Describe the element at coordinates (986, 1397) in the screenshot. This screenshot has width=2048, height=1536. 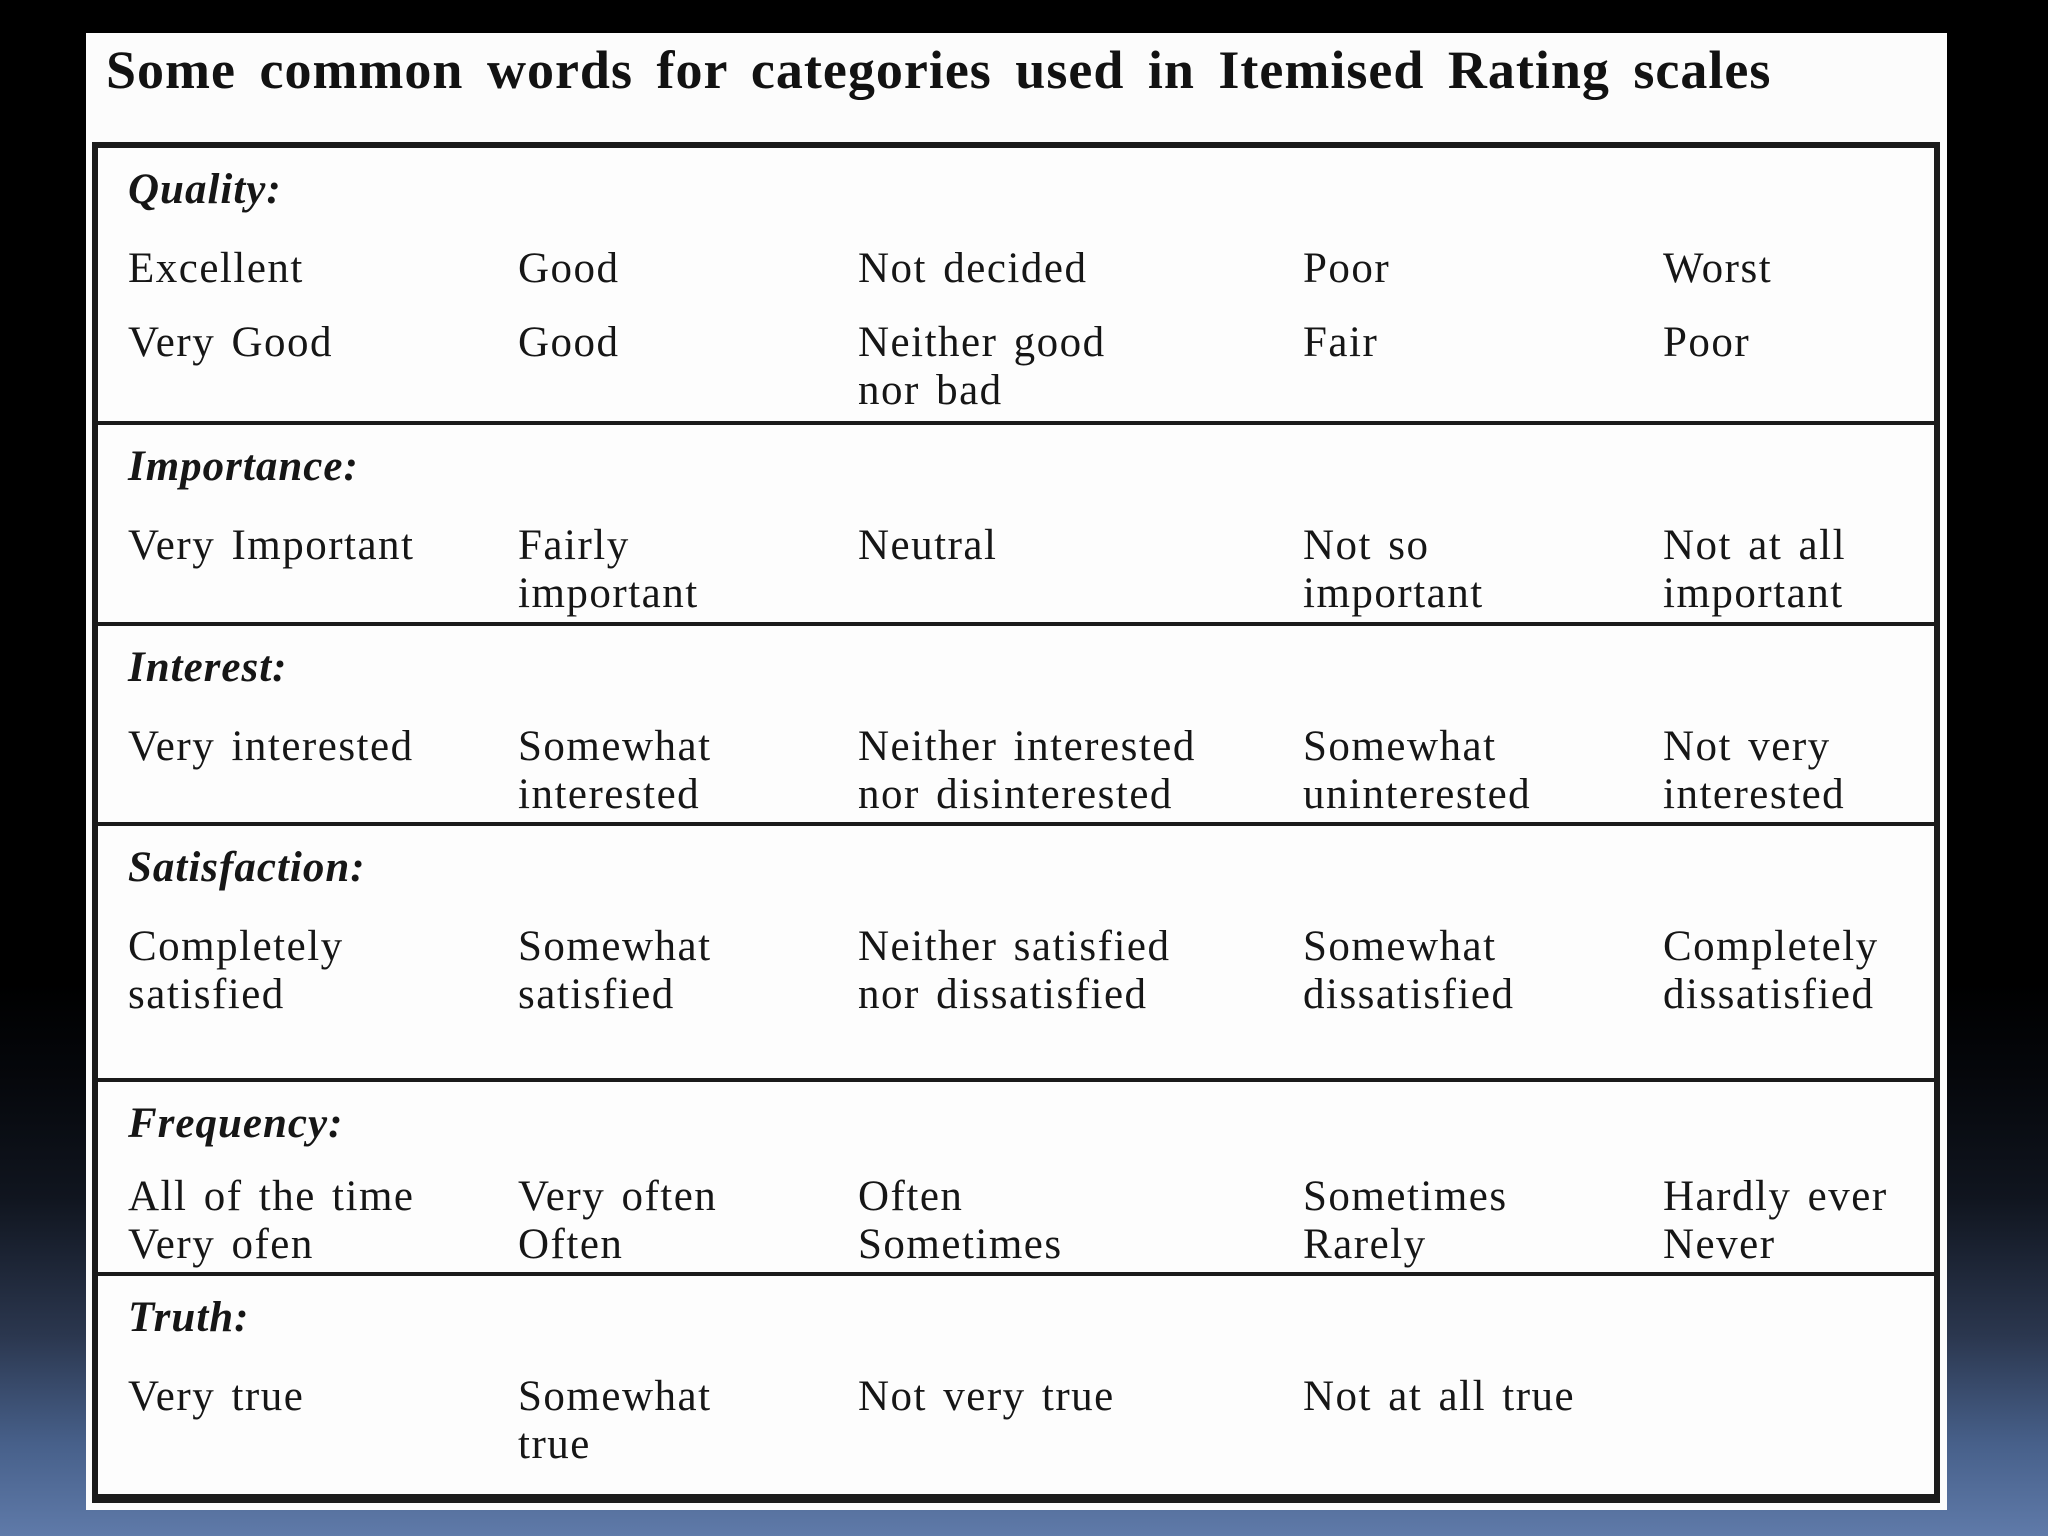
I see `cell-line: Not very true` at that location.